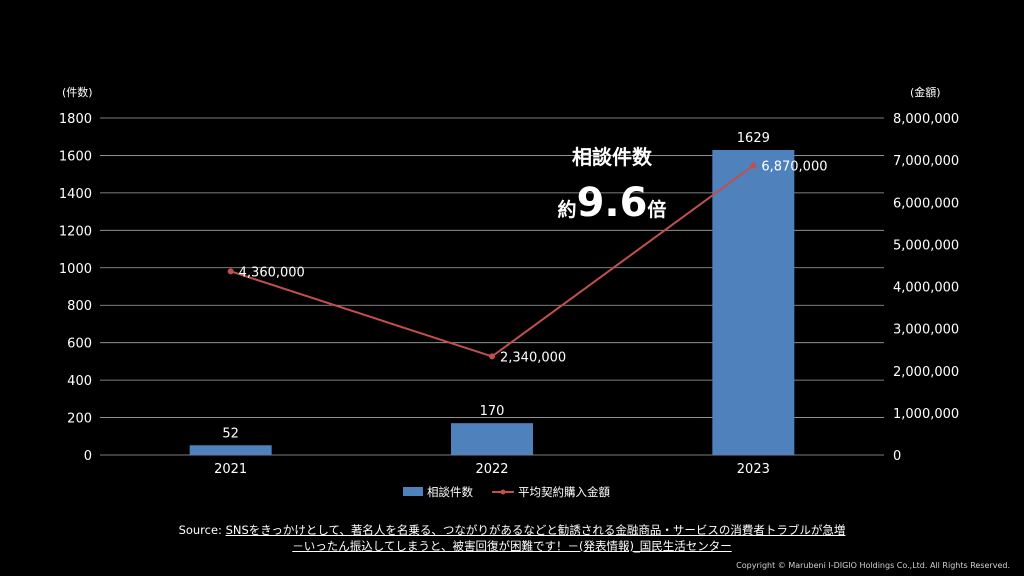 The height and width of the screenshot is (576, 1024). I want to click on right-tick-label: 4,000,000, so click(926, 288).